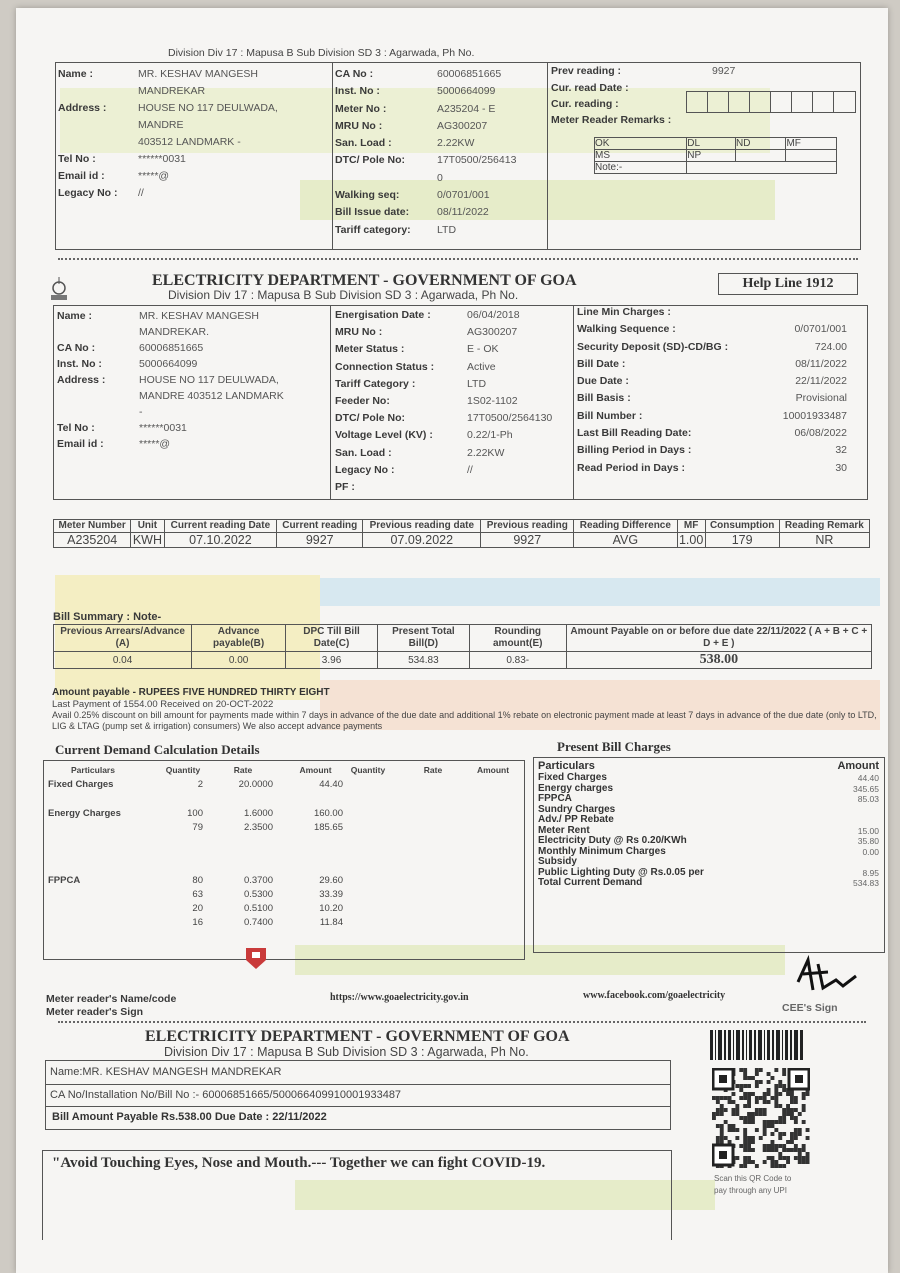 Image resolution: width=900 pixels, height=1273 pixels. What do you see at coordinates (399, 997) in the screenshot?
I see `website-link: https://www.goaelectricity.gov.in` at bounding box center [399, 997].